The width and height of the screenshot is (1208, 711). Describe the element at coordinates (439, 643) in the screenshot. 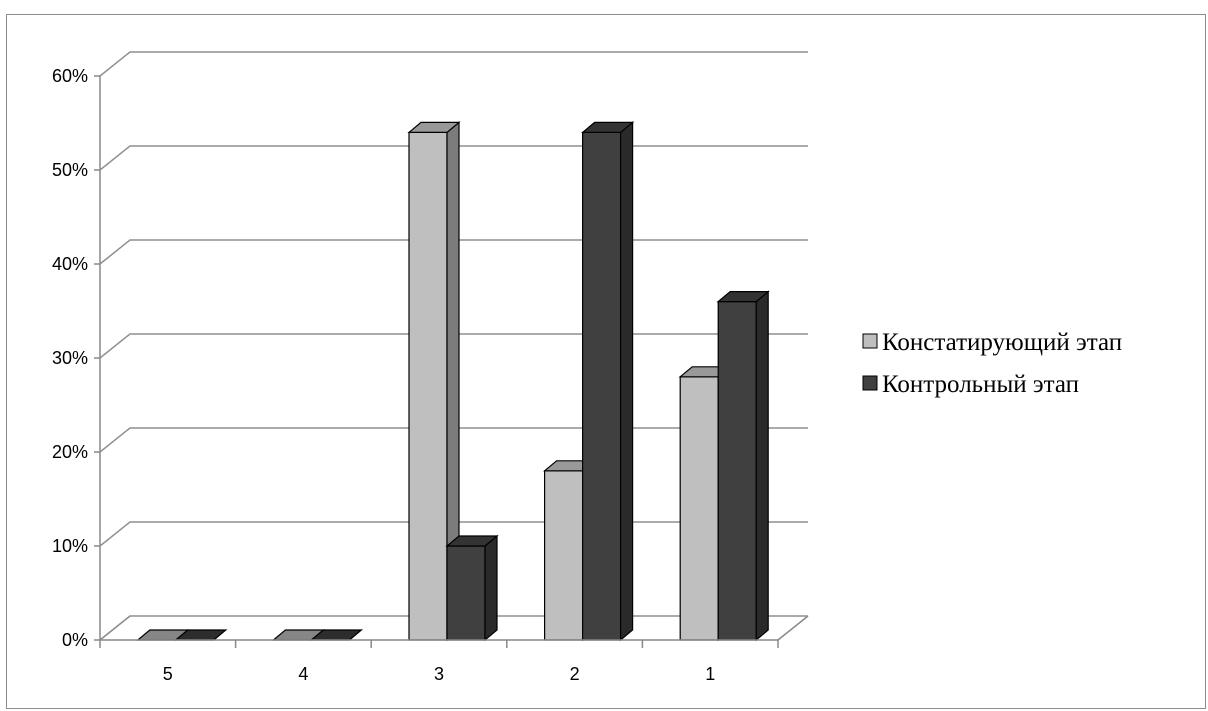

I see `x-axis` at that location.